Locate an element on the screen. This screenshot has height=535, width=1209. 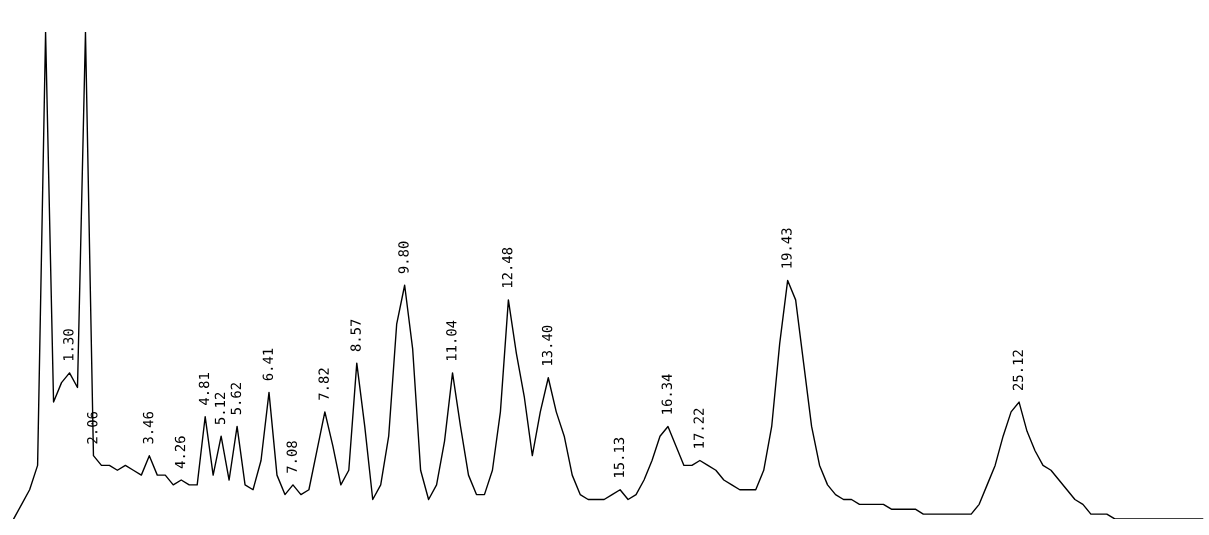
annotation: 7.08 is located at coordinates (292, 457).